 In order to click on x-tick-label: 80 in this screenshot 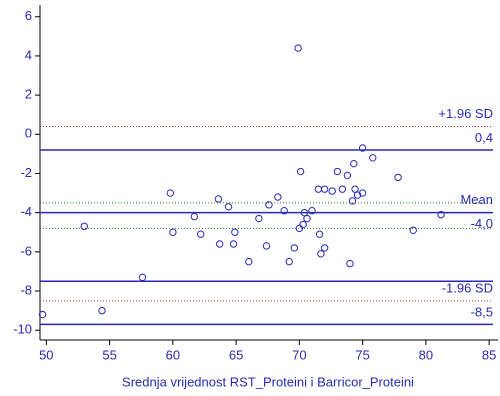, I will do `click(426, 354)`.